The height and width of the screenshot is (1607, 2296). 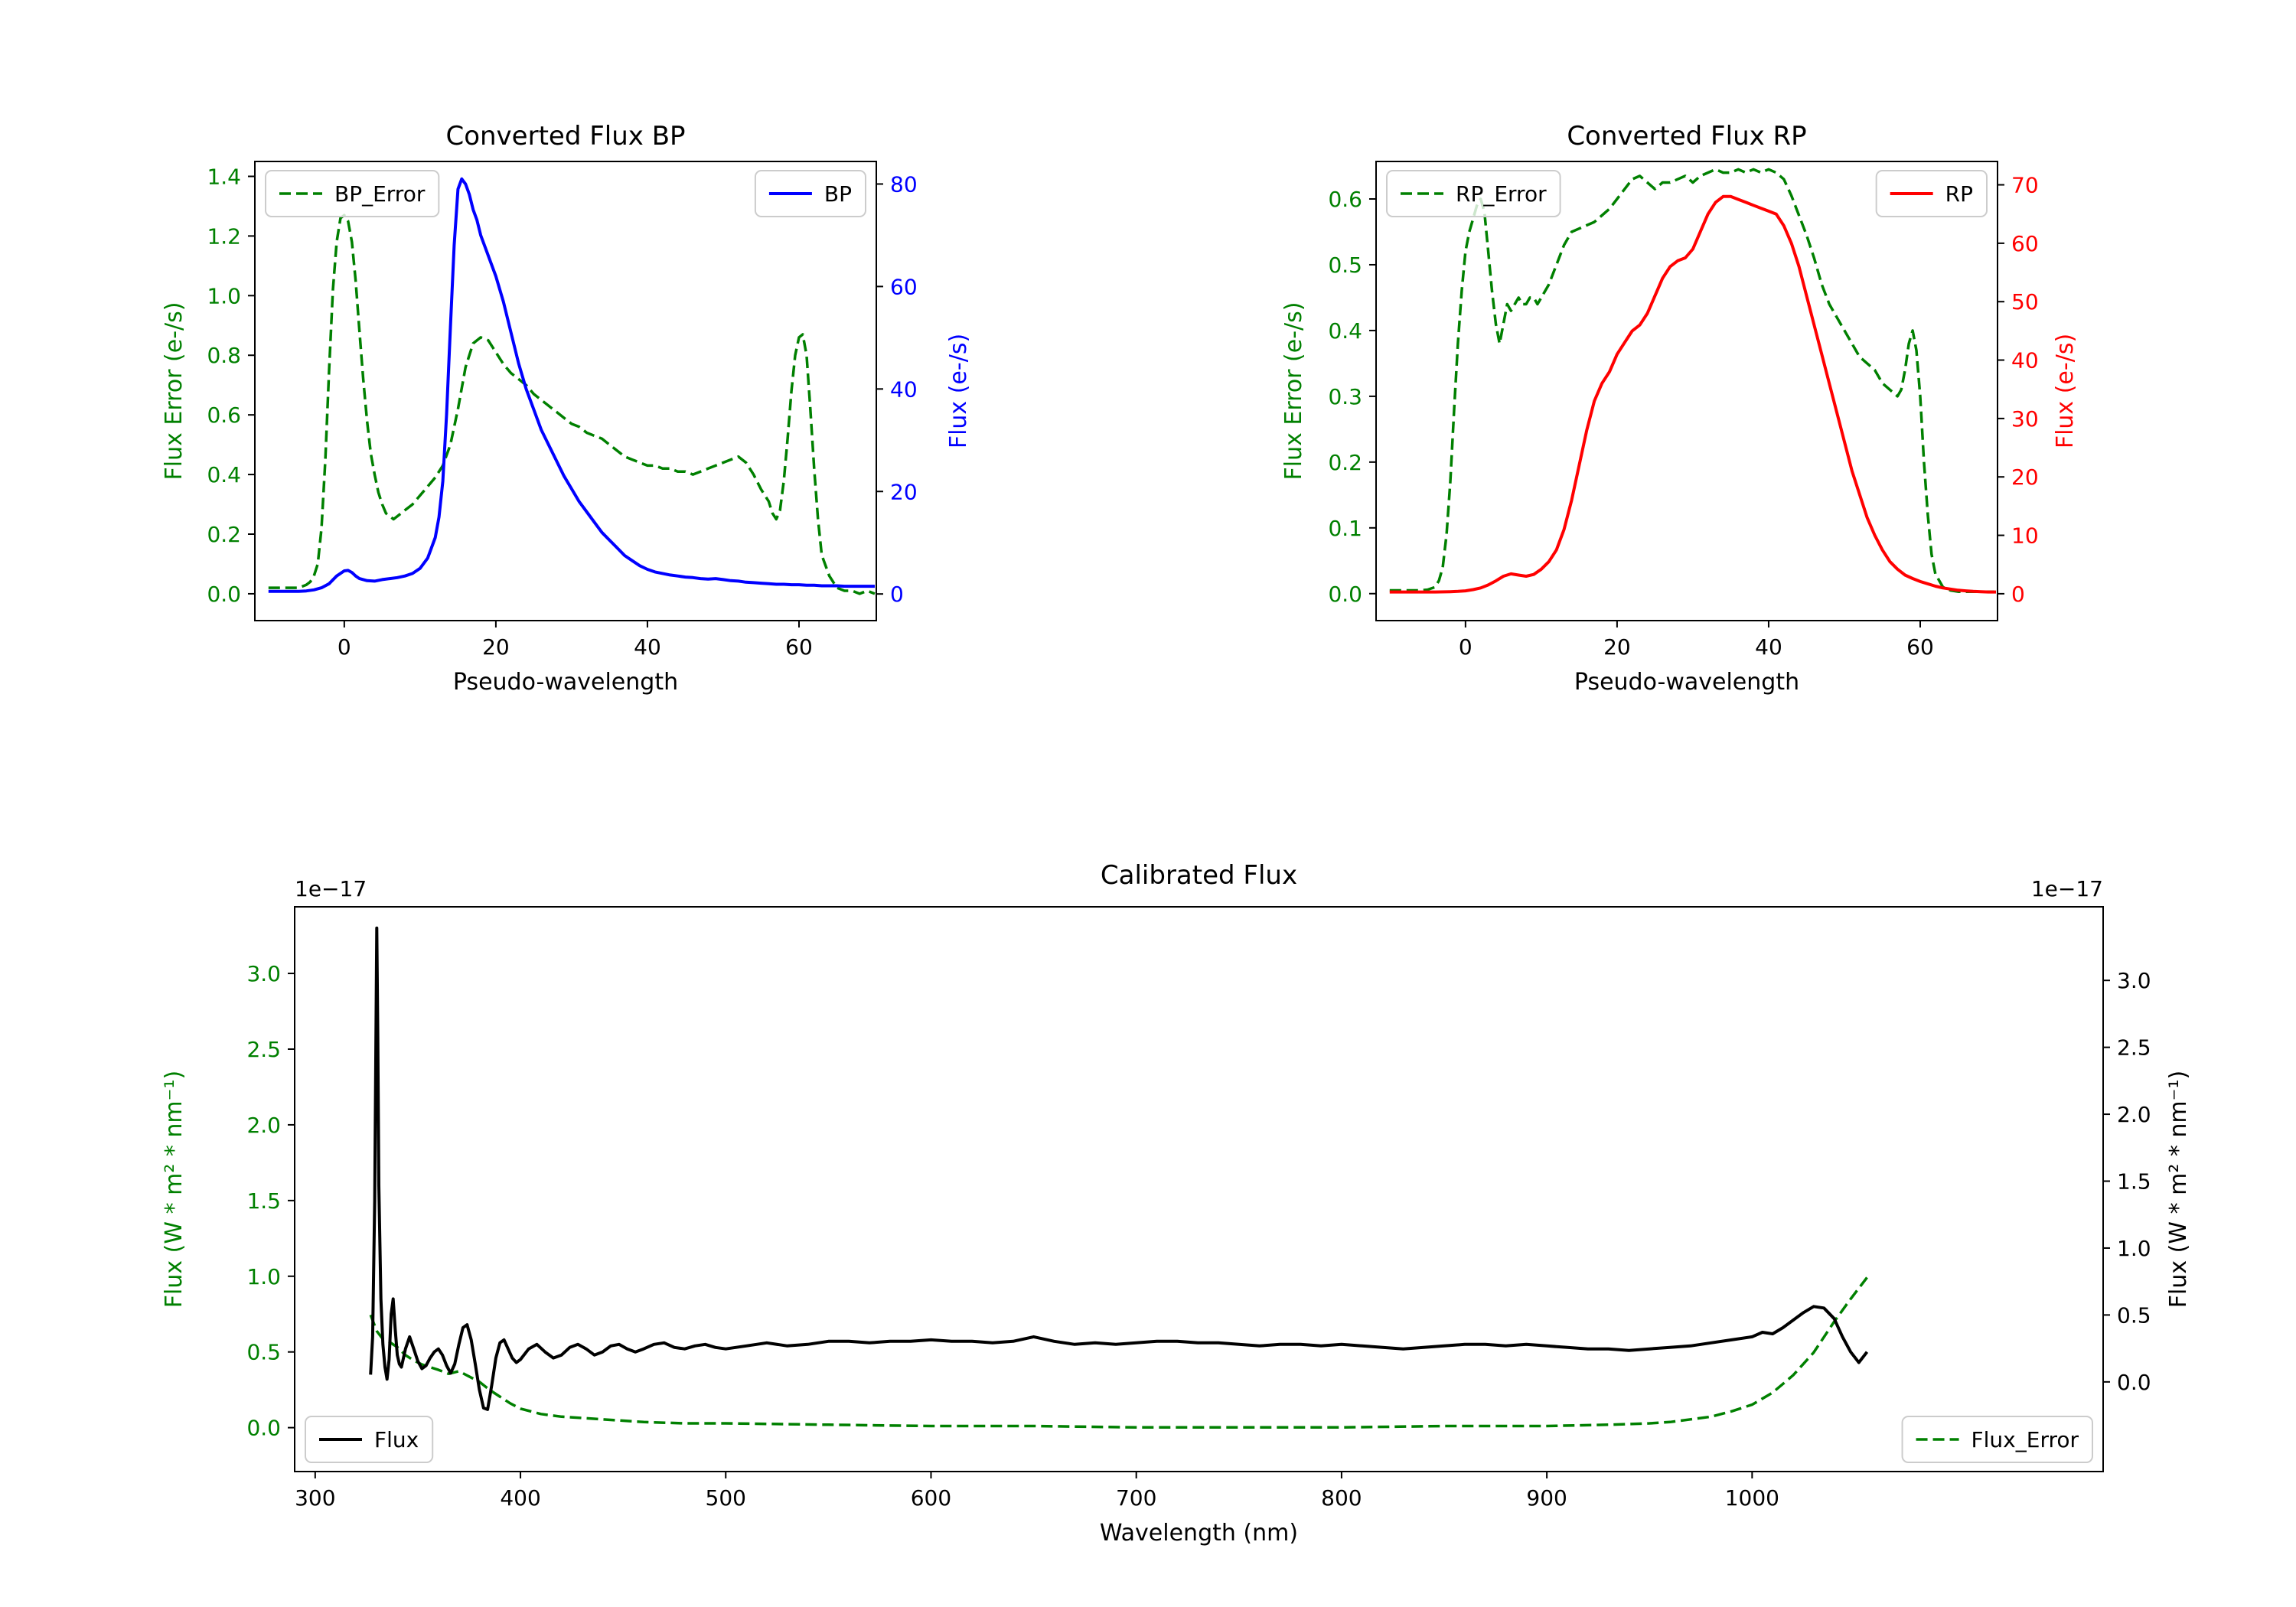 I want to click on chart-title: Calibrated Flux, so click(x=1199, y=875).